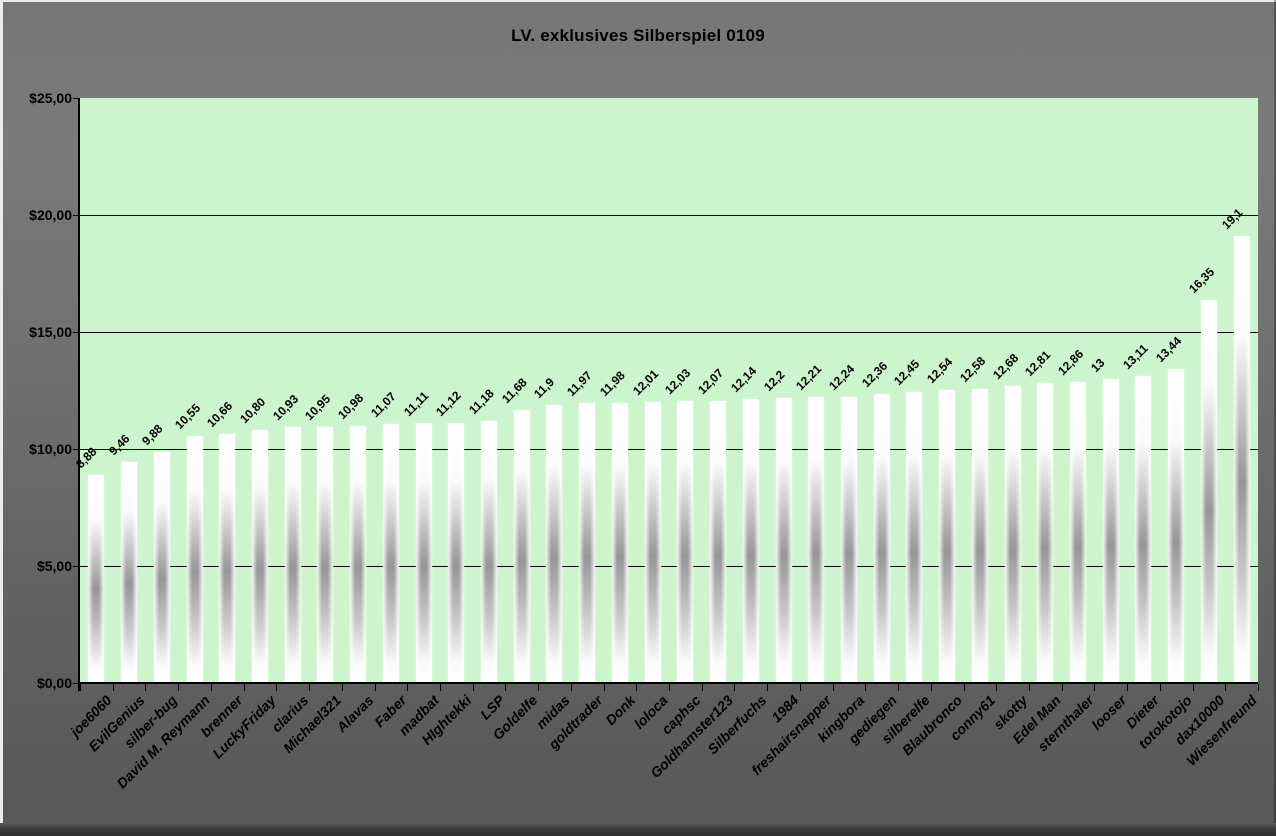 The height and width of the screenshot is (836, 1276). I want to click on window-border-top, so click(638, 1).